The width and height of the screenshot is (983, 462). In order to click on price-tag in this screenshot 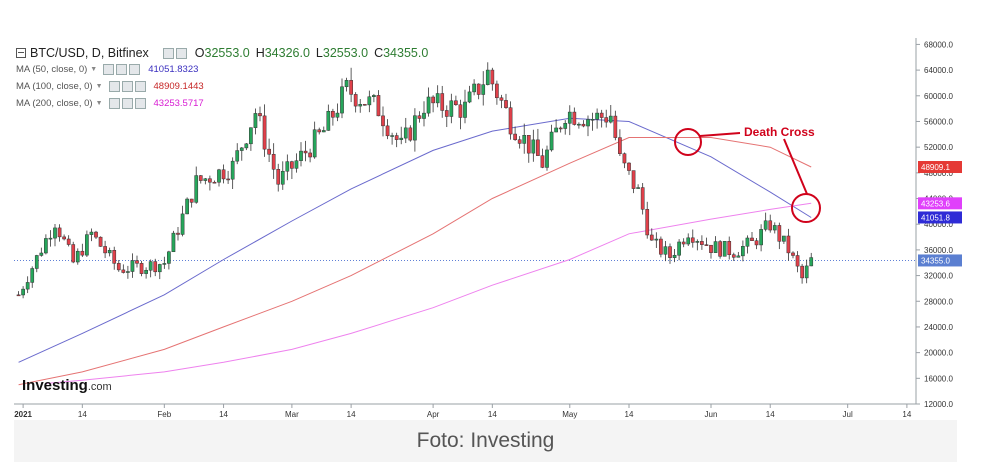, I will do `click(940, 260)`.